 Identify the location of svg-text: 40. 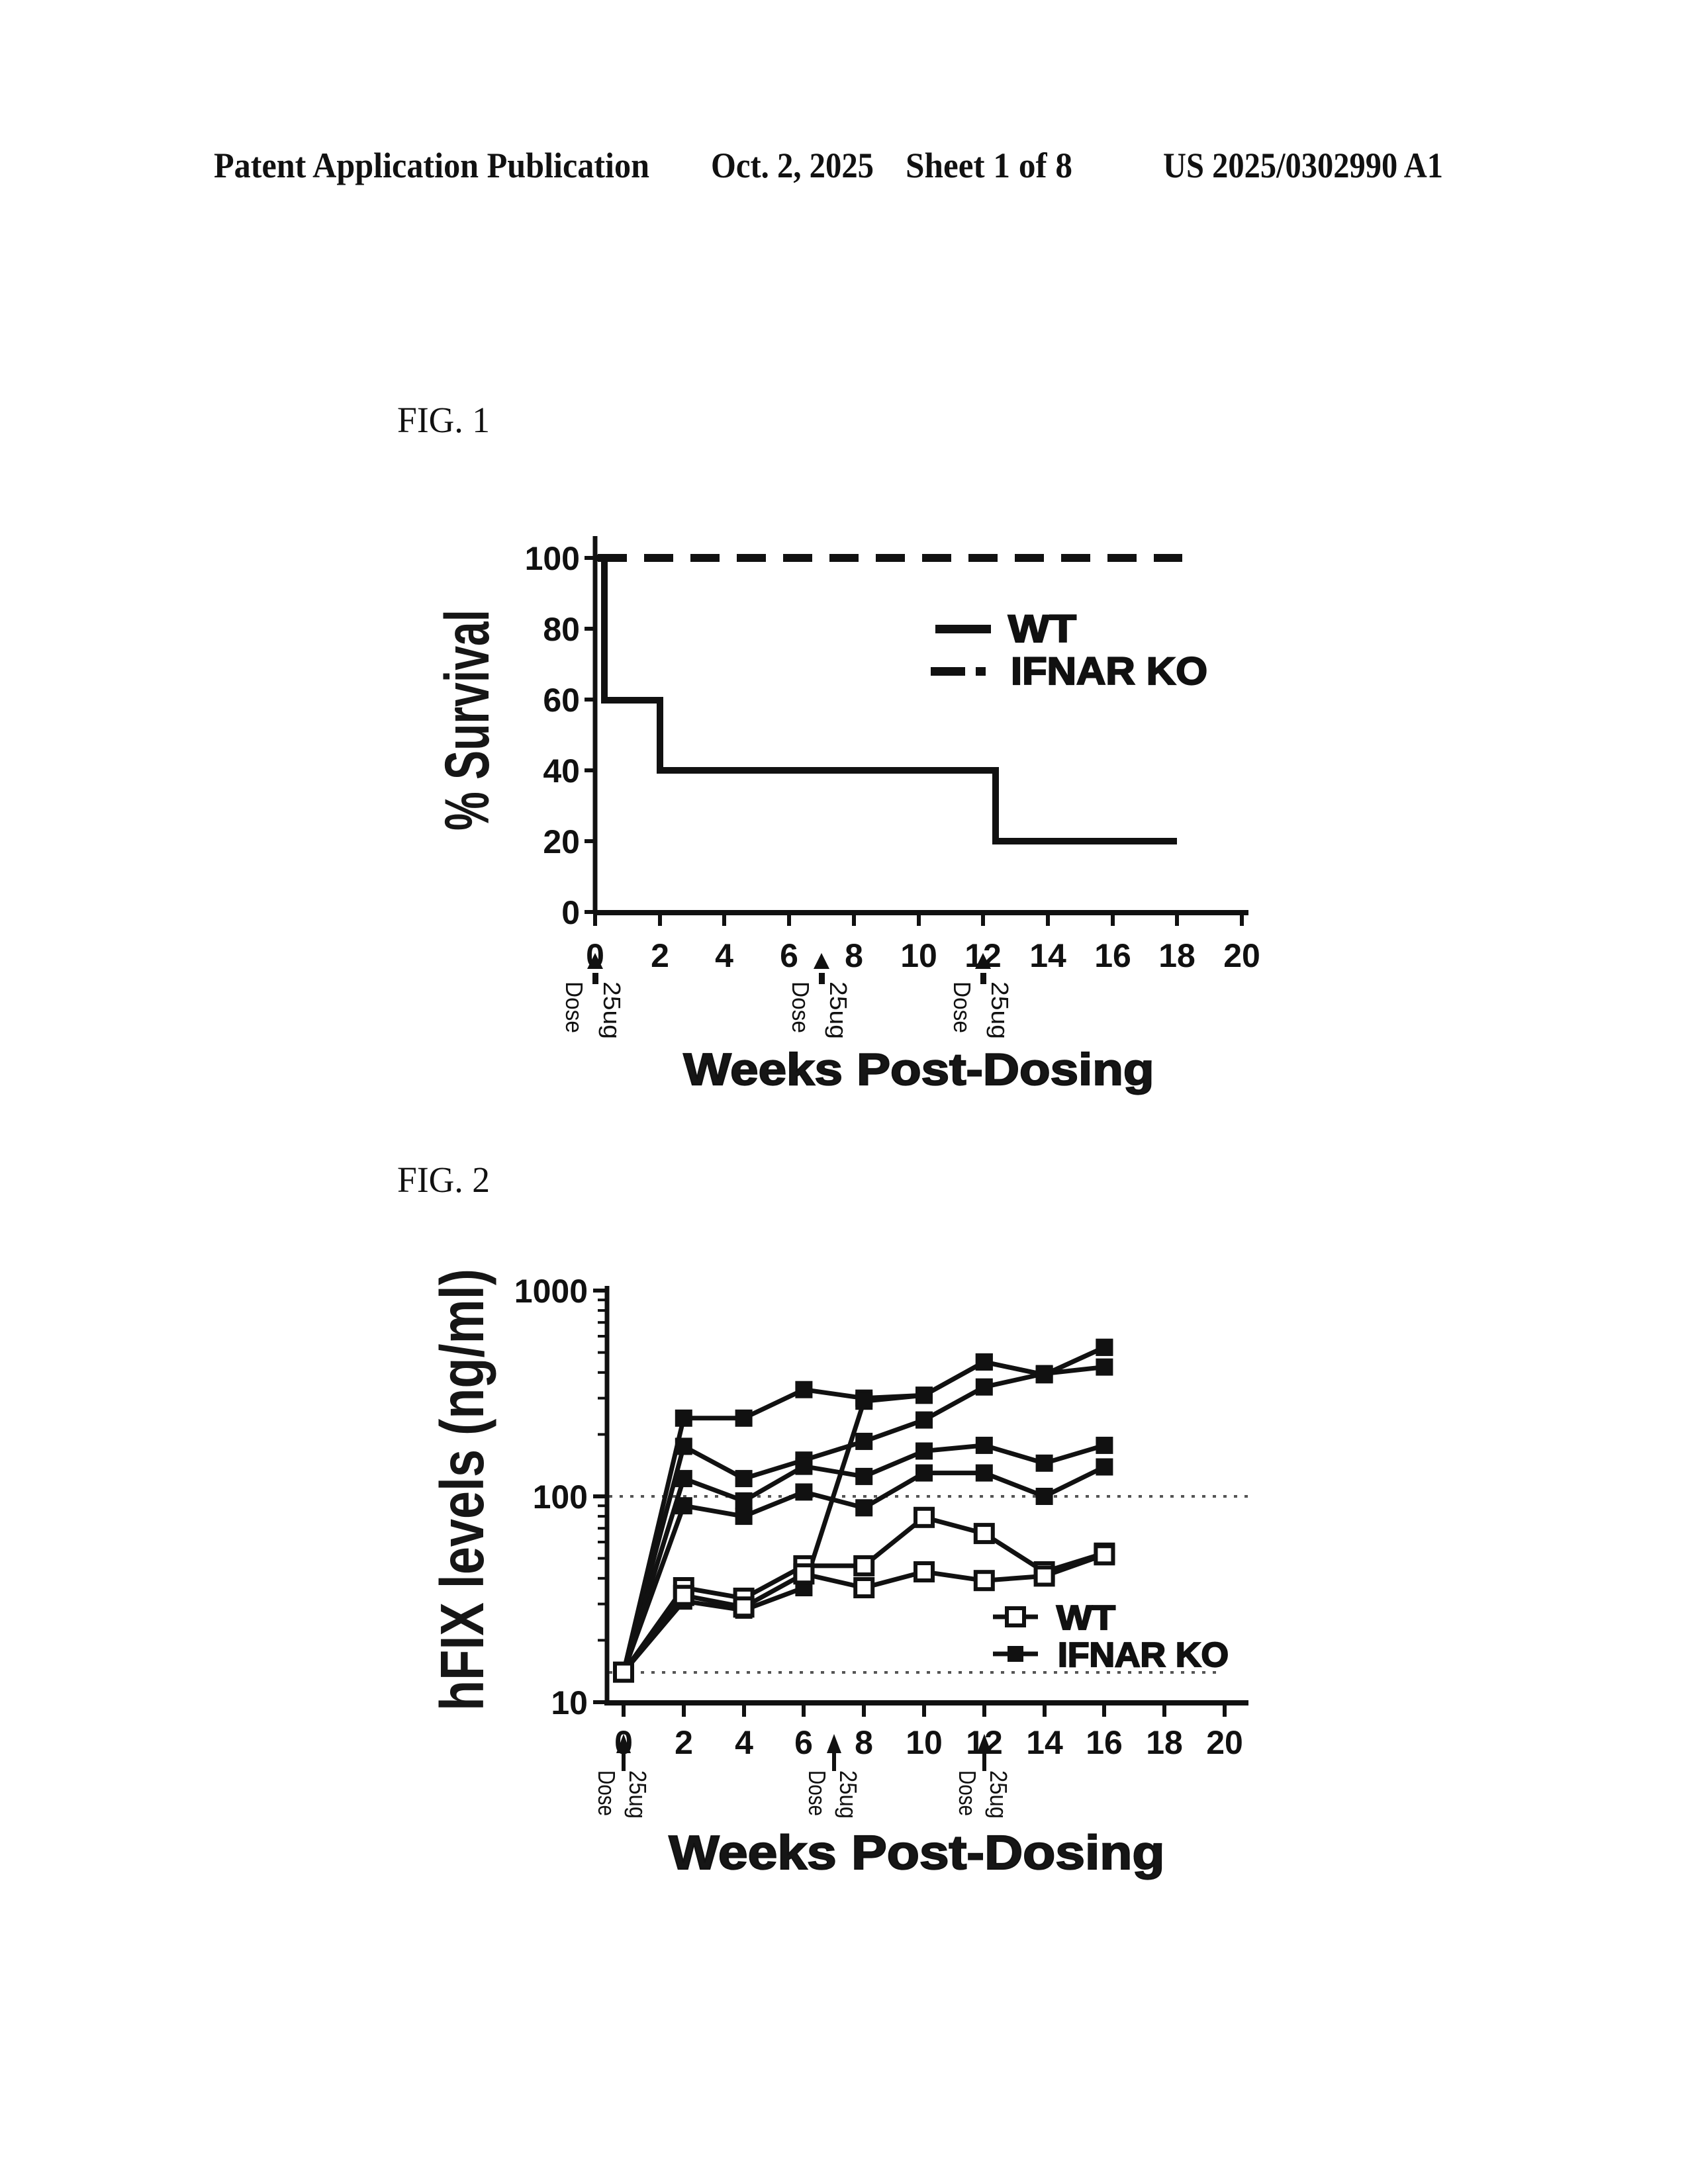
(561, 771).